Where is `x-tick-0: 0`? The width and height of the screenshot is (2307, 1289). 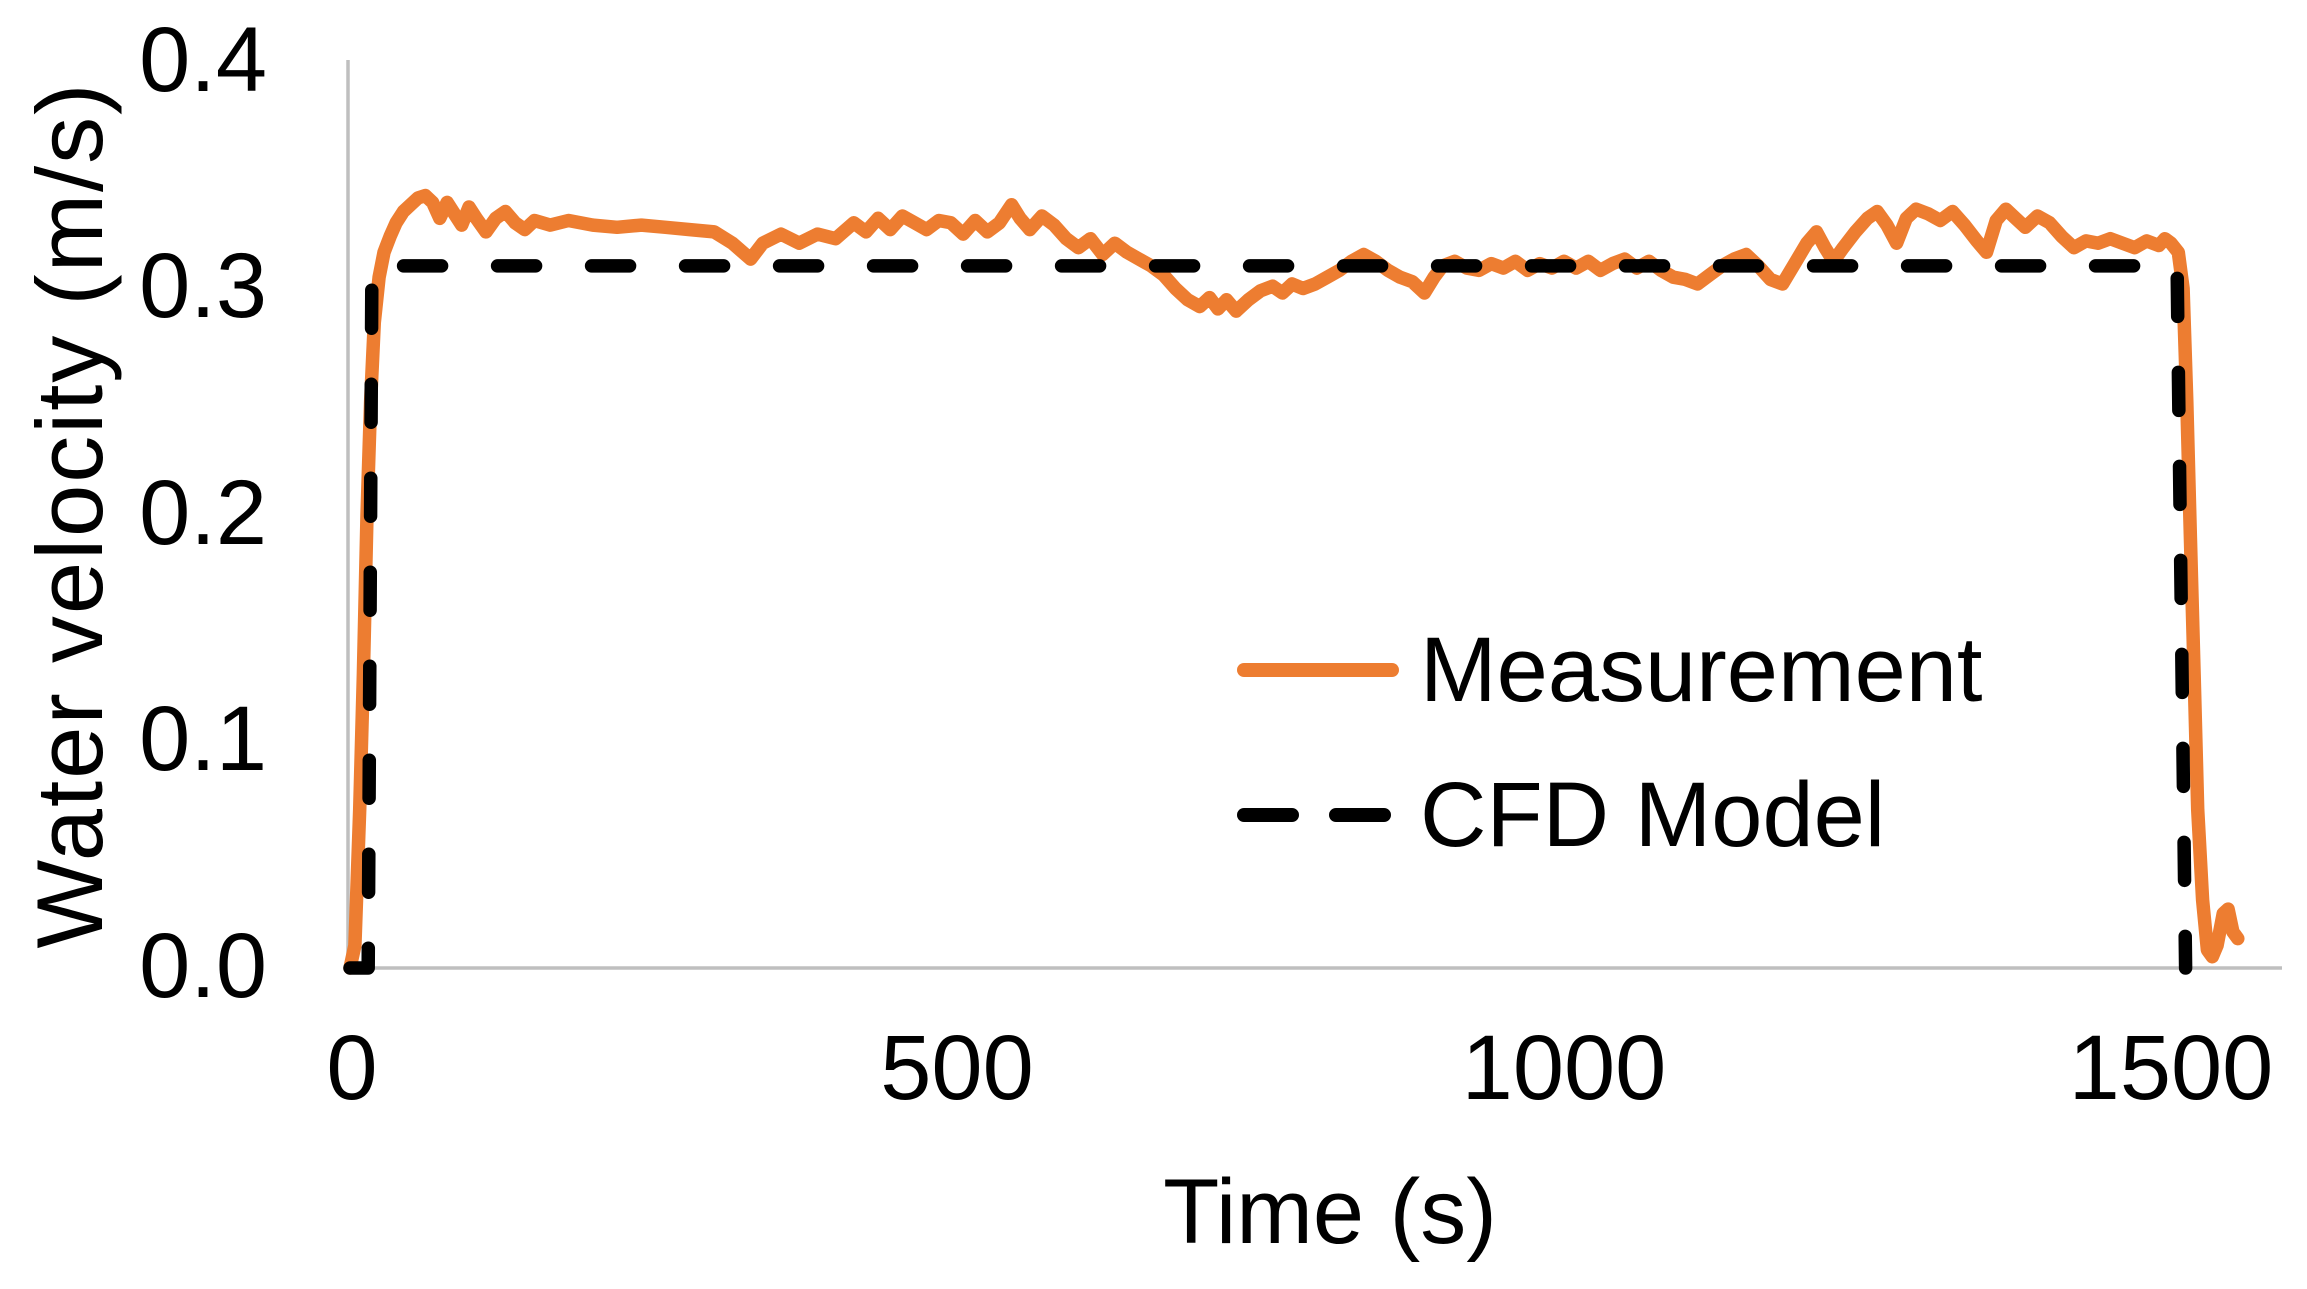
x-tick-0: 0 is located at coordinates (352, 1068).